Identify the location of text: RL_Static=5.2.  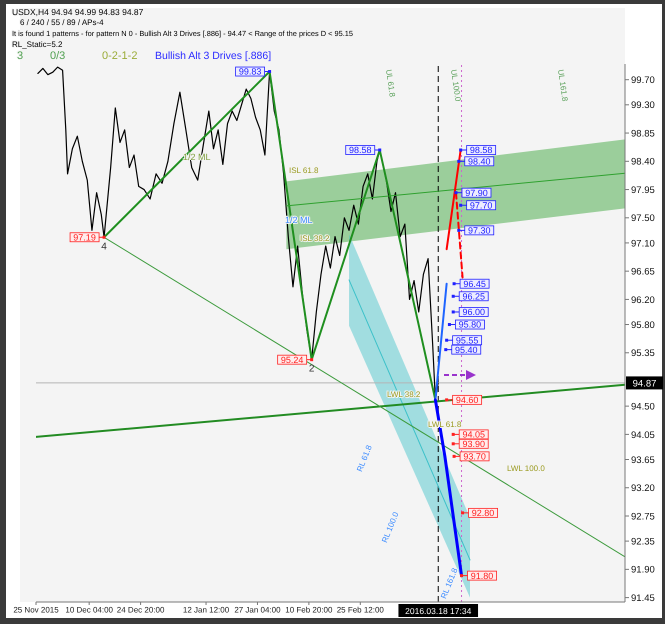
(37, 44).